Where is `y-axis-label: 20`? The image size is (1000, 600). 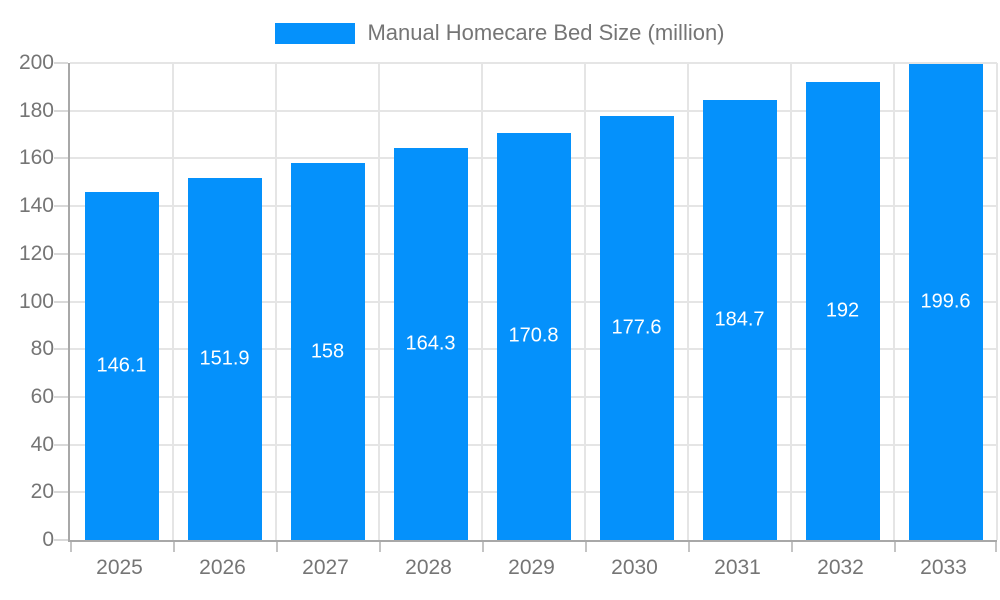
y-axis-label: 20 is located at coordinates (42, 492).